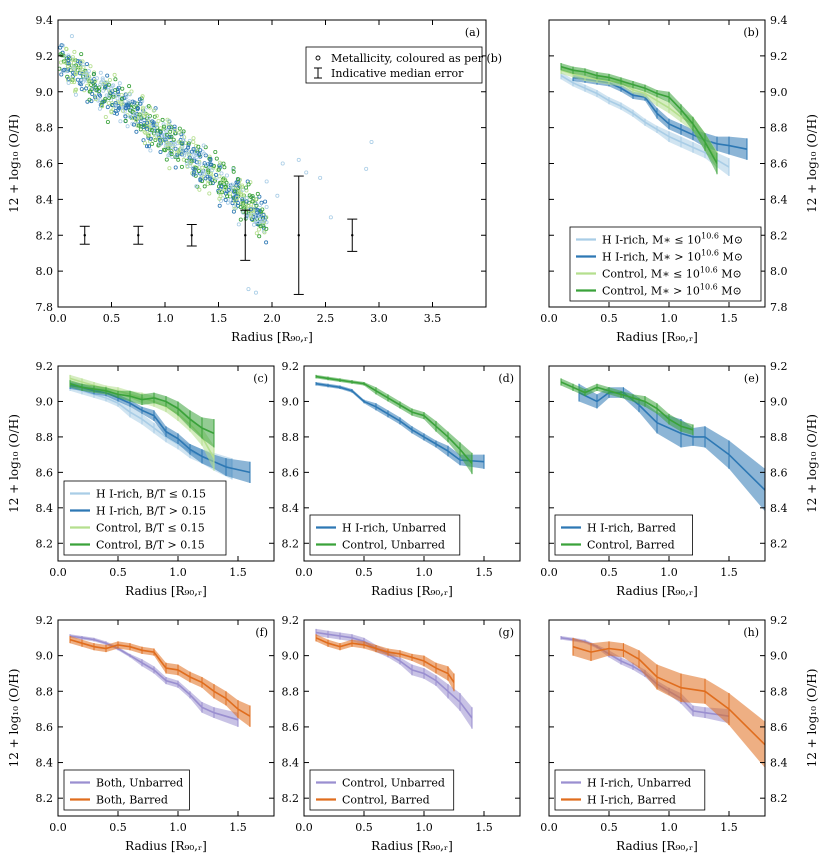  Describe the element at coordinates (779, 508) in the screenshot. I see `y-tick-label: 8.4` at that location.